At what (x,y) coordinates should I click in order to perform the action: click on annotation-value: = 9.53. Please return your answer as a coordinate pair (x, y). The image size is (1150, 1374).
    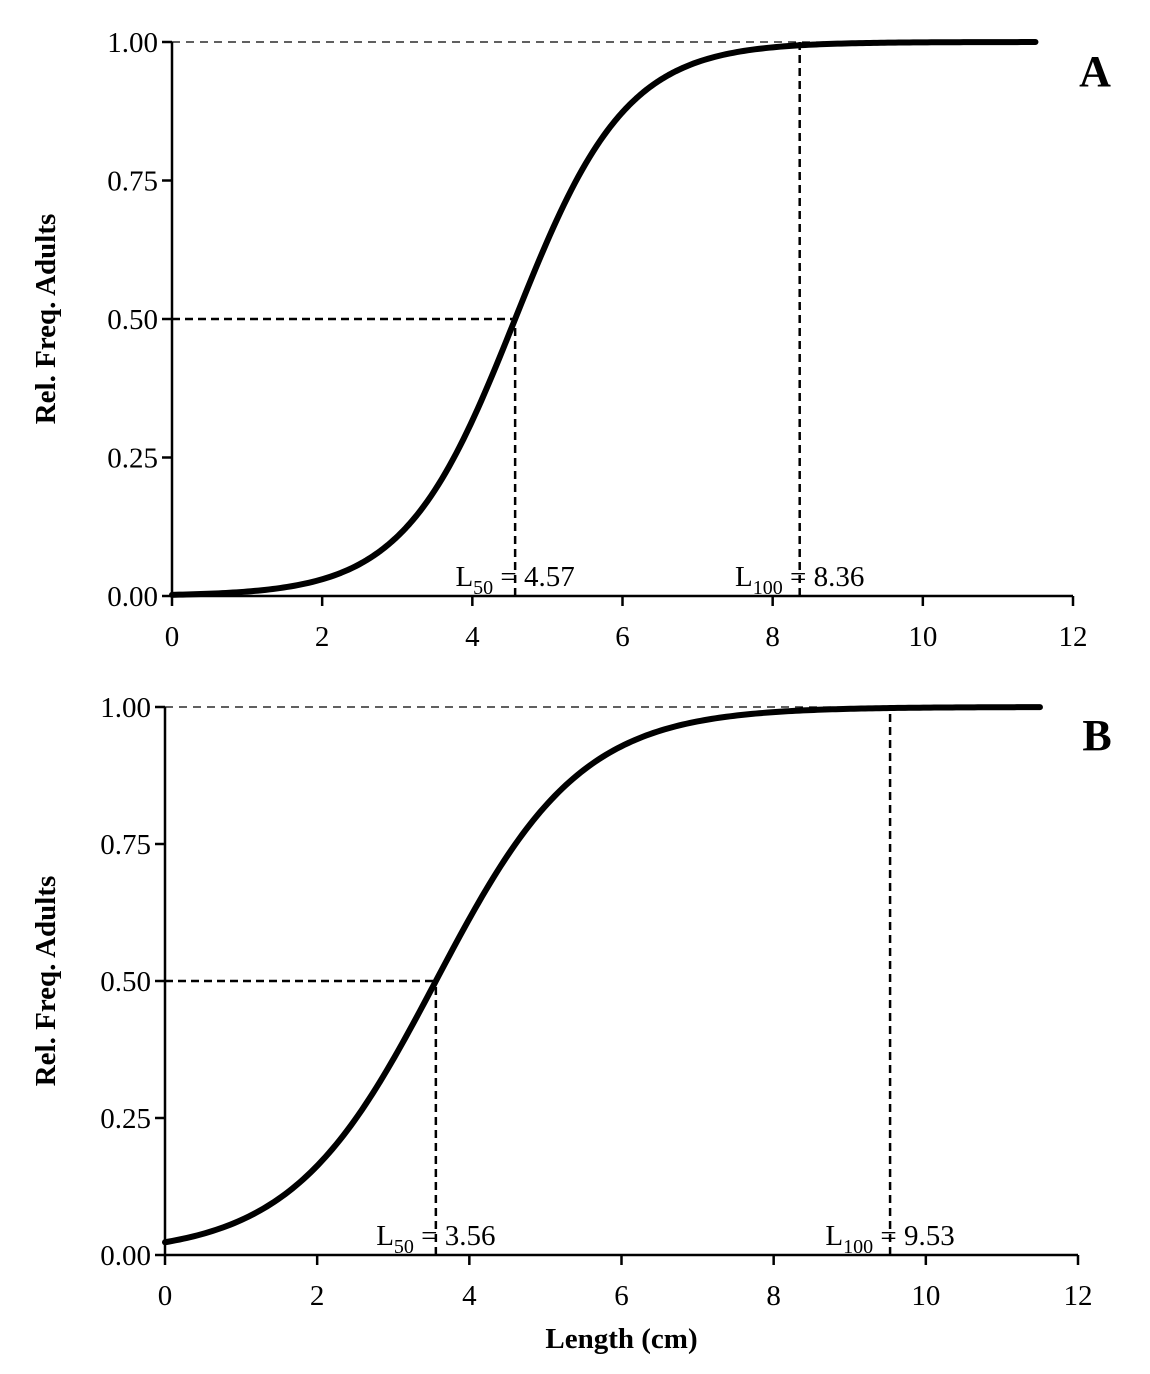
    Looking at the image, I should click on (914, 1236).